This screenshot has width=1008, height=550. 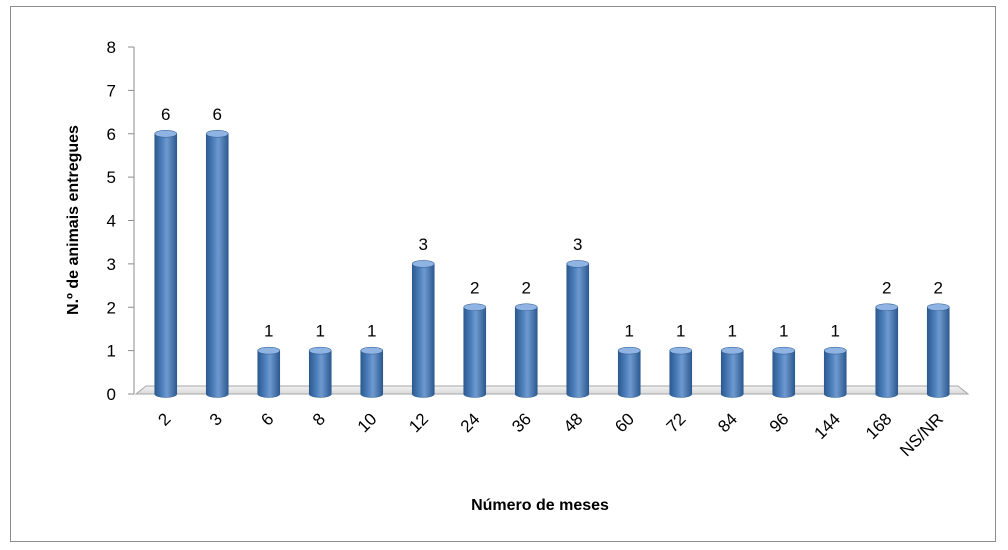 I want to click on x-tick-label: 24, so click(x=470, y=422).